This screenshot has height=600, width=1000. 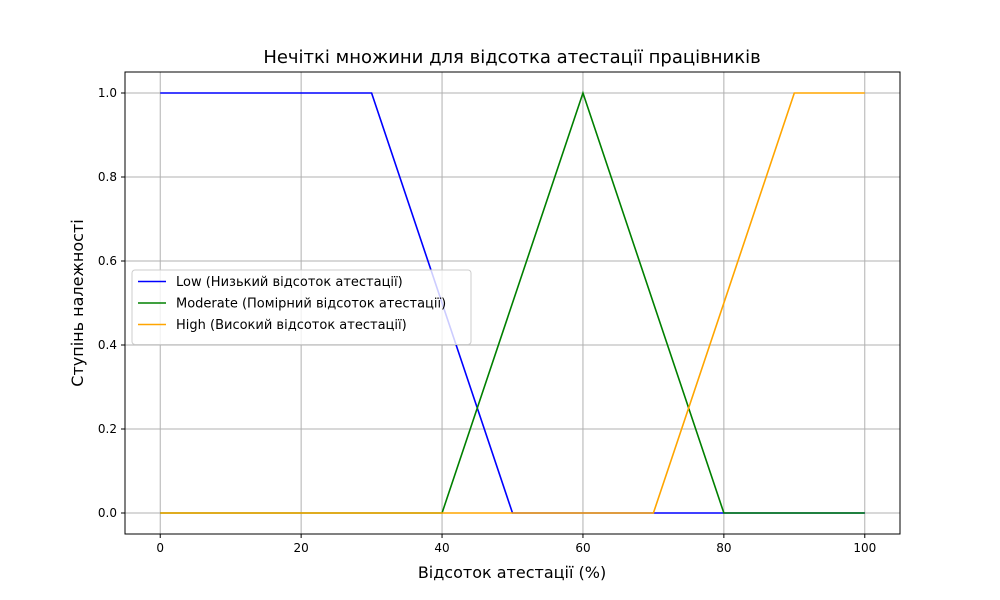 What do you see at coordinates (441, 548) in the screenshot?
I see `x-tick-label: 40` at bounding box center [441, 548].